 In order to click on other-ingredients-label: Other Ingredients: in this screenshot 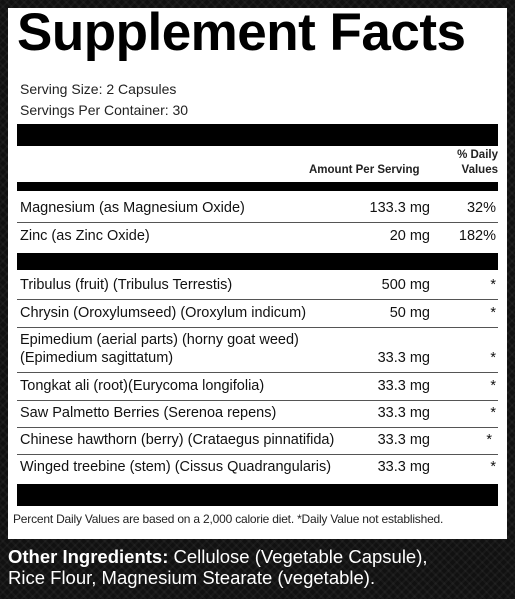, I will do `click(88, 556)`.